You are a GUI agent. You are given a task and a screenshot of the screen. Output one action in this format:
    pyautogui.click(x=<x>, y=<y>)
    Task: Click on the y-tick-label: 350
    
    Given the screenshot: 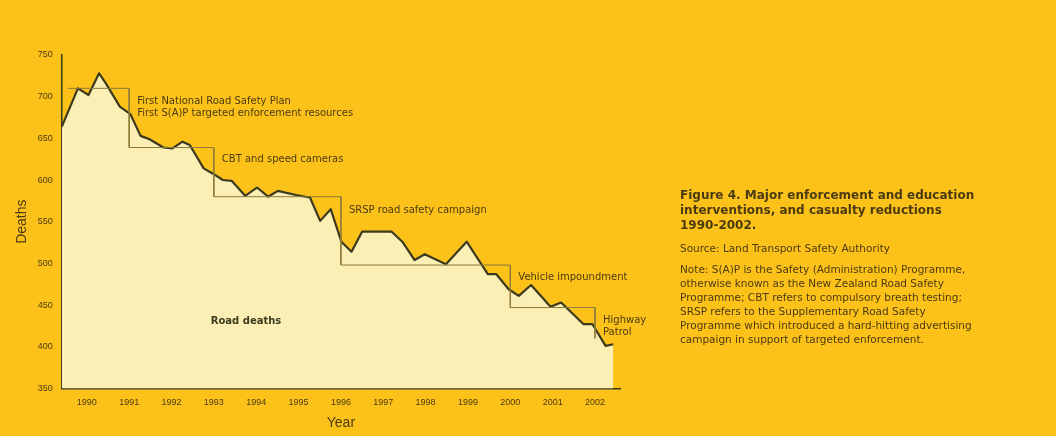 What is the action you would take?
    pyautogui.click(x=45, y=387)
    